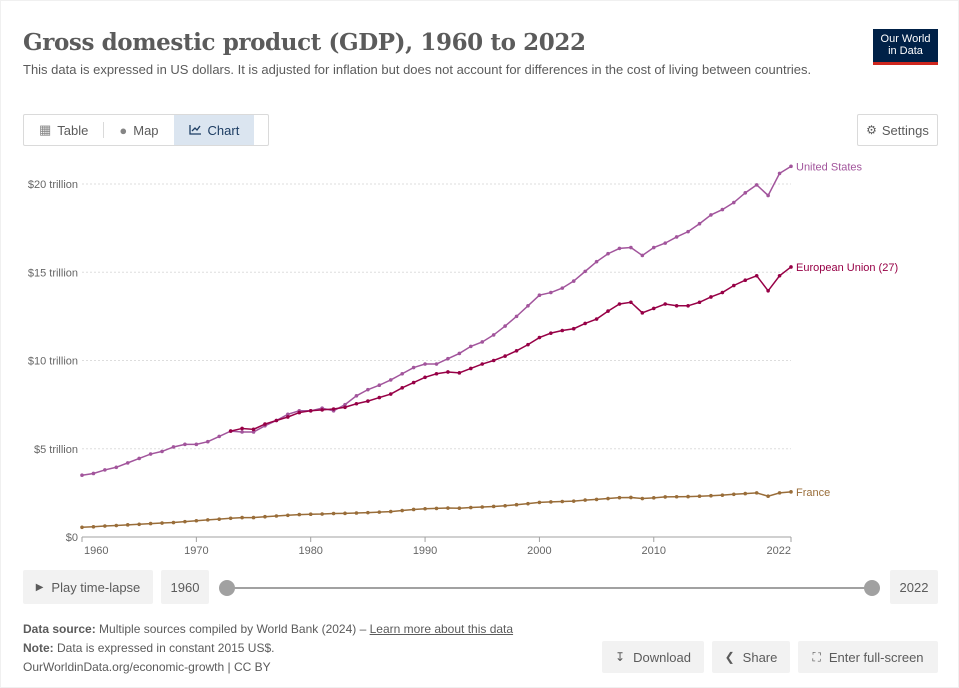 The image size is (959, 688). I want to click on y-tick-label: $10 trillion, so click(53, 362).